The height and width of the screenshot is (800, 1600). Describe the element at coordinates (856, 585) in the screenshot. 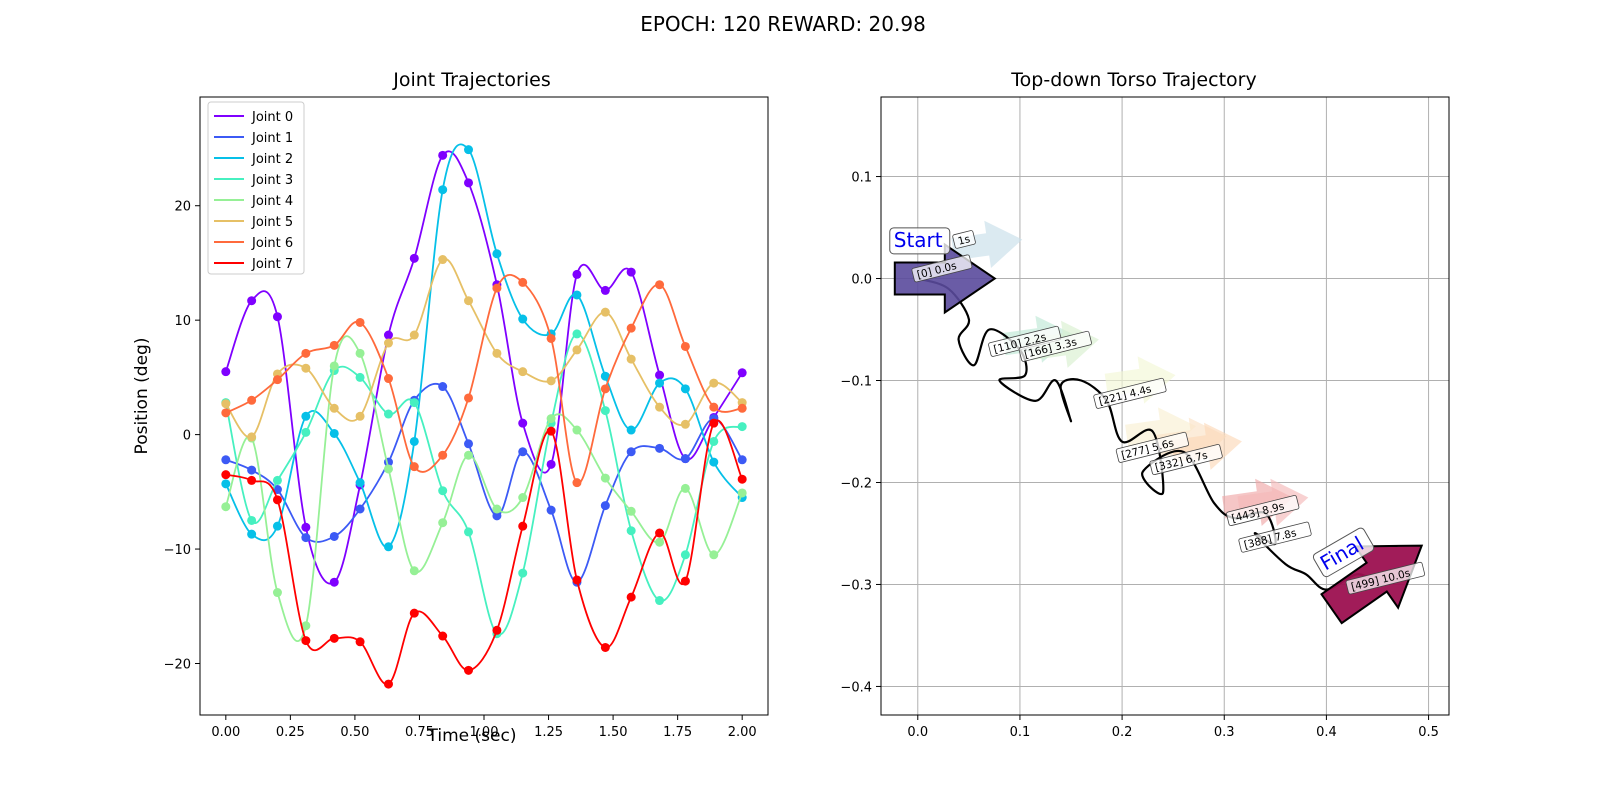

I see `y-tick-label: −0.3` at that location.